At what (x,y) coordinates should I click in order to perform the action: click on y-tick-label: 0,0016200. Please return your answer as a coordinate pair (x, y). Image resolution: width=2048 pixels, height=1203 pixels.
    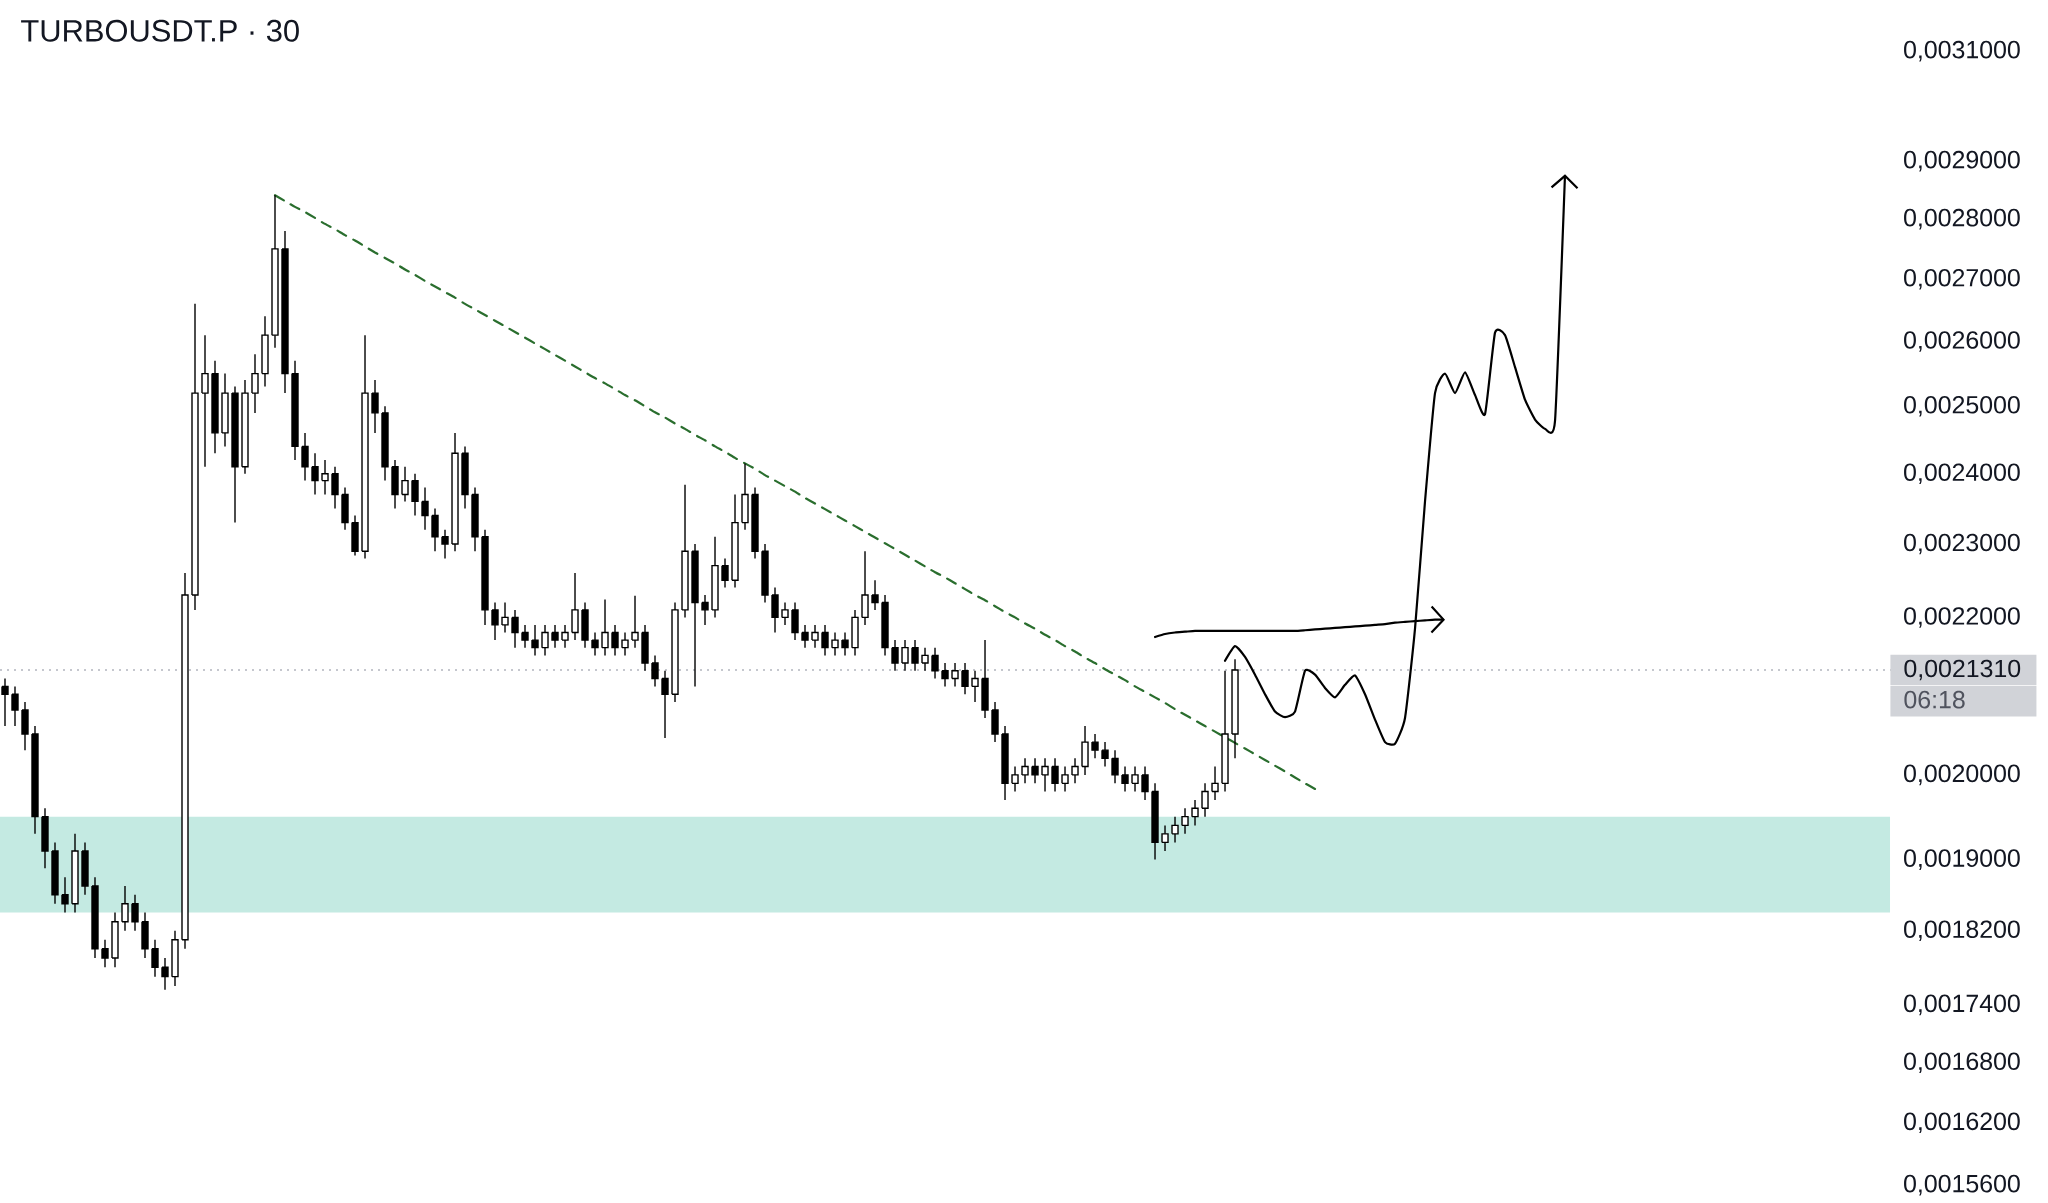
    Looking at the image, I should click on (1962, 1123).